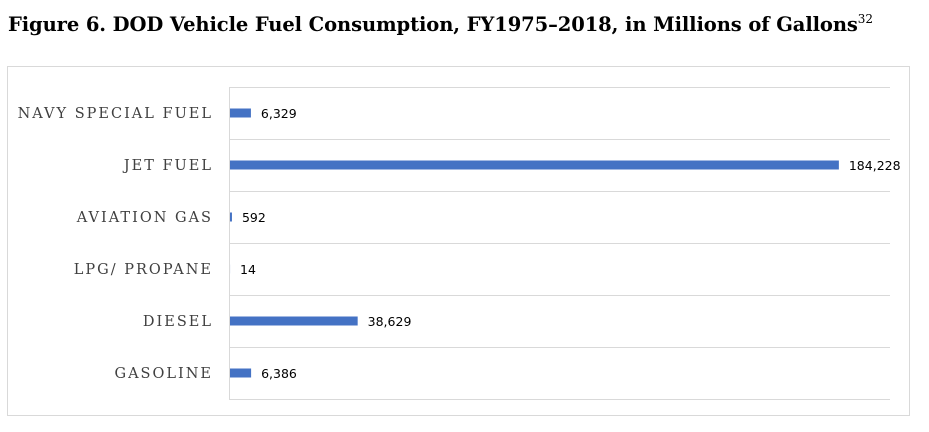 This screenshot has width=929, height=432. I want to click on category-label: LPG/ PROPANE, so click(143, 270).